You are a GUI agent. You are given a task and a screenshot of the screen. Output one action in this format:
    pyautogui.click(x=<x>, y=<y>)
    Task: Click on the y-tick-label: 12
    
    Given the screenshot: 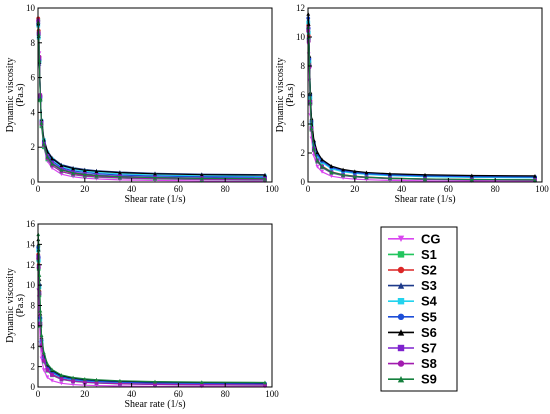 What is the action you would take?
    pyautogui.click(x=300, y=8)
    